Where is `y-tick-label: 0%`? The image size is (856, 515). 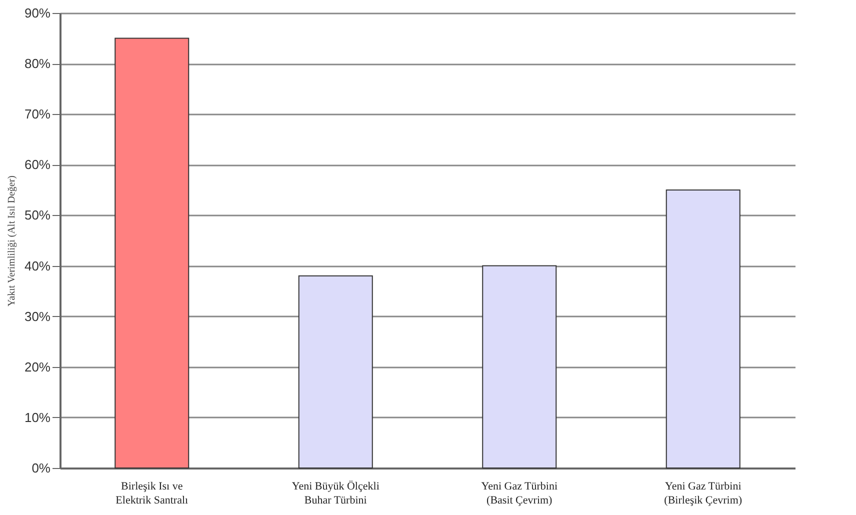 y-tick-label: 0% is located at coordinates (41, 468).